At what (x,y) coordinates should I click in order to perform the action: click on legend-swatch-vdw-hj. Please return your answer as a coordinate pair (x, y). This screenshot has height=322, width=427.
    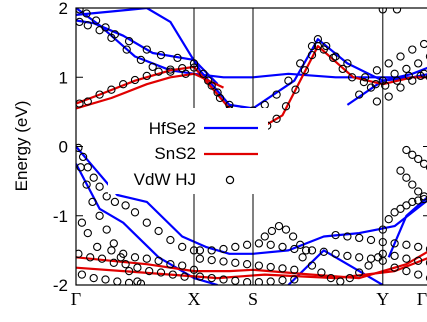
    Looking at the image, I should click on (230, 180).